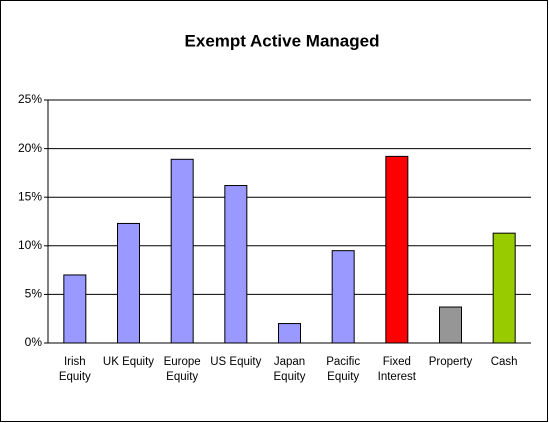 The height and width of the screenshot is (423, 549). Describe the element at coordinates (504, 362) in the screenshot. I see `x-tick-label: Cash` at that location.